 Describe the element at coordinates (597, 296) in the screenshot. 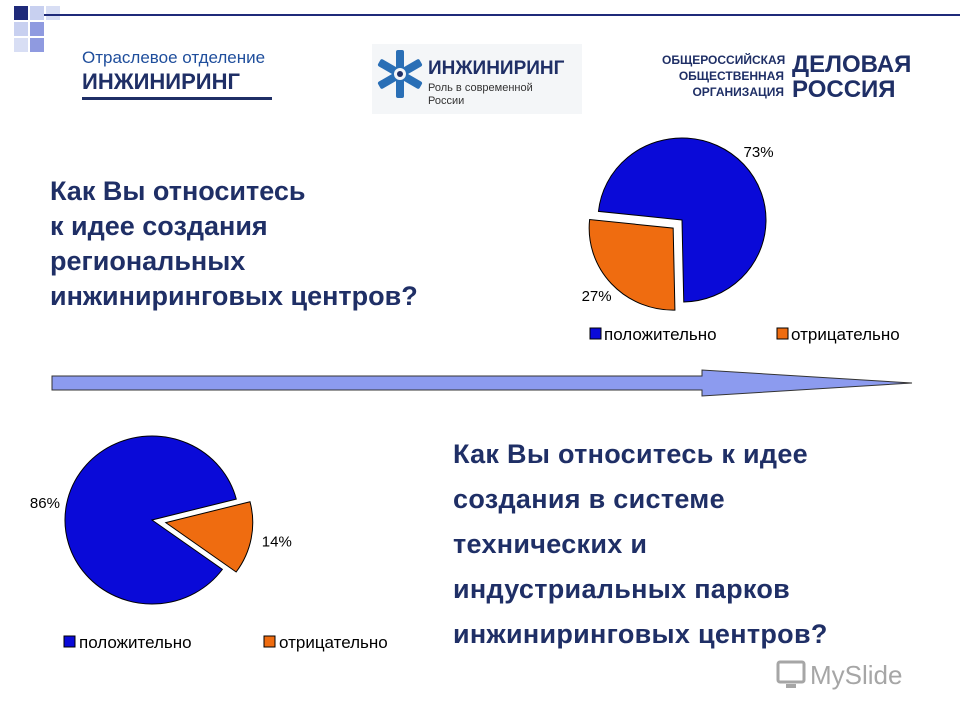

I see `pie1-label-negative: 27%` at that location.